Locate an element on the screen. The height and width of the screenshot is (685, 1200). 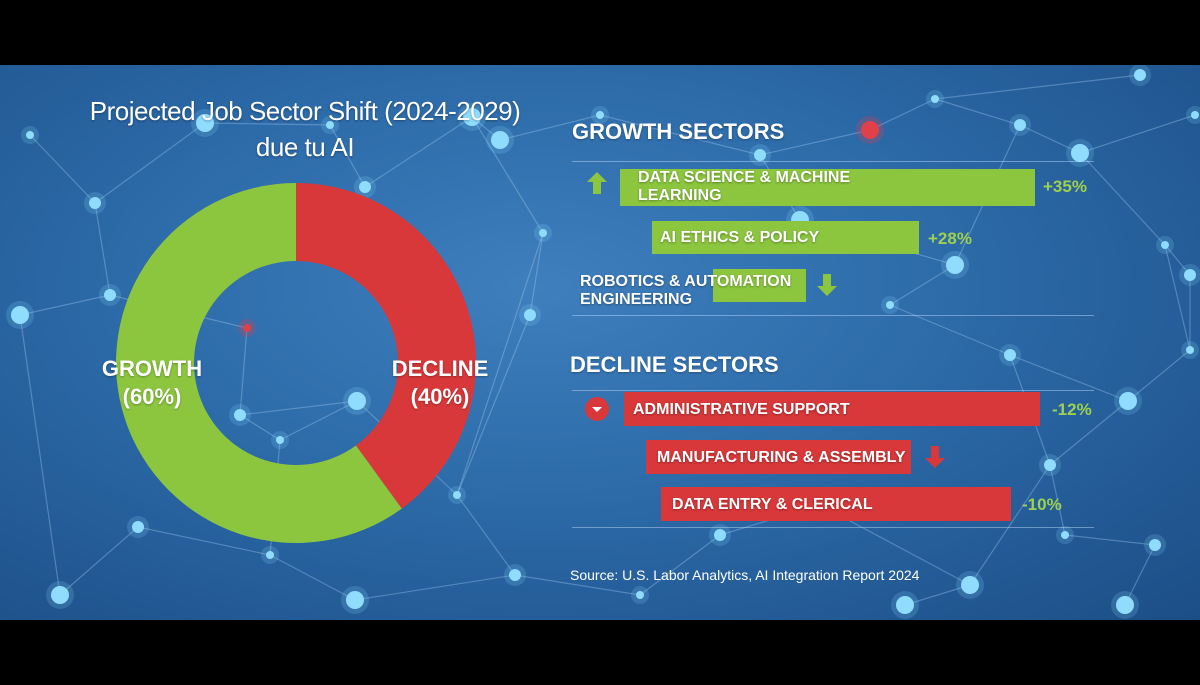
bar-label-ai-ethics: AI ETHICS & POLICY is located at coordinates (740, 237).